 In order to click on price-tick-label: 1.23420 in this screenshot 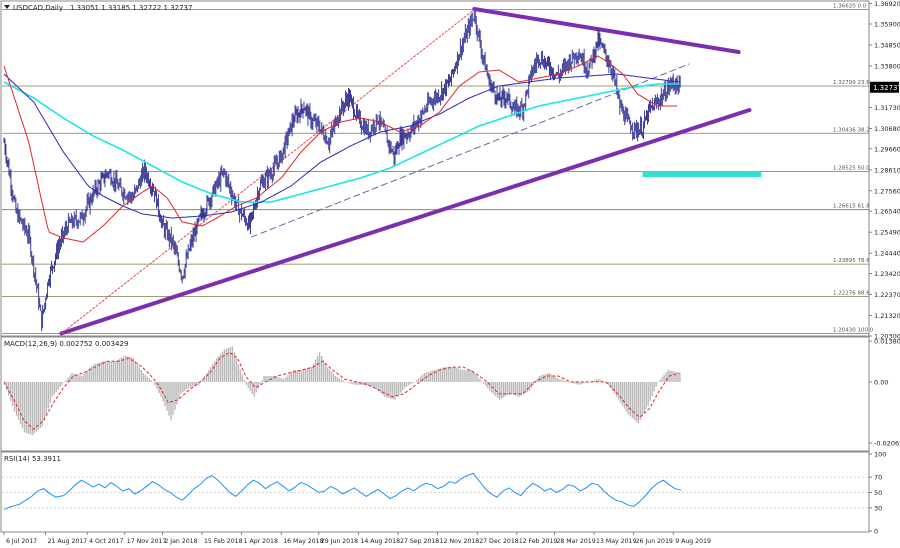, I will do `click(887, 274)`.